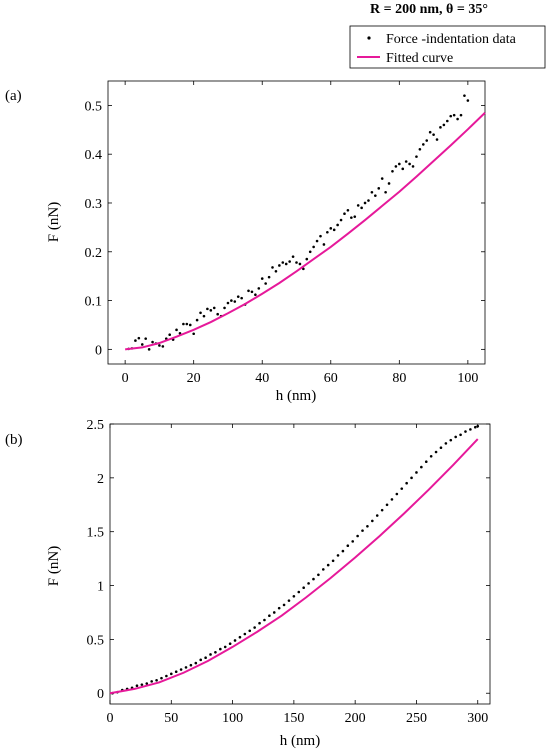 The image size is (550, 751). Describe the element at coordinates (96, 533) in the screenshot. I see `y-tick-label: 1.5` at that location.